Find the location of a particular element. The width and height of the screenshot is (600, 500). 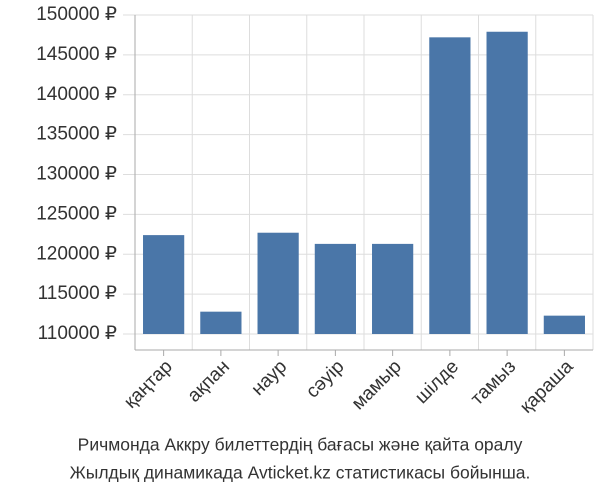

y-tick-label: 125000 ₽ is located at coordinates (76, 213).